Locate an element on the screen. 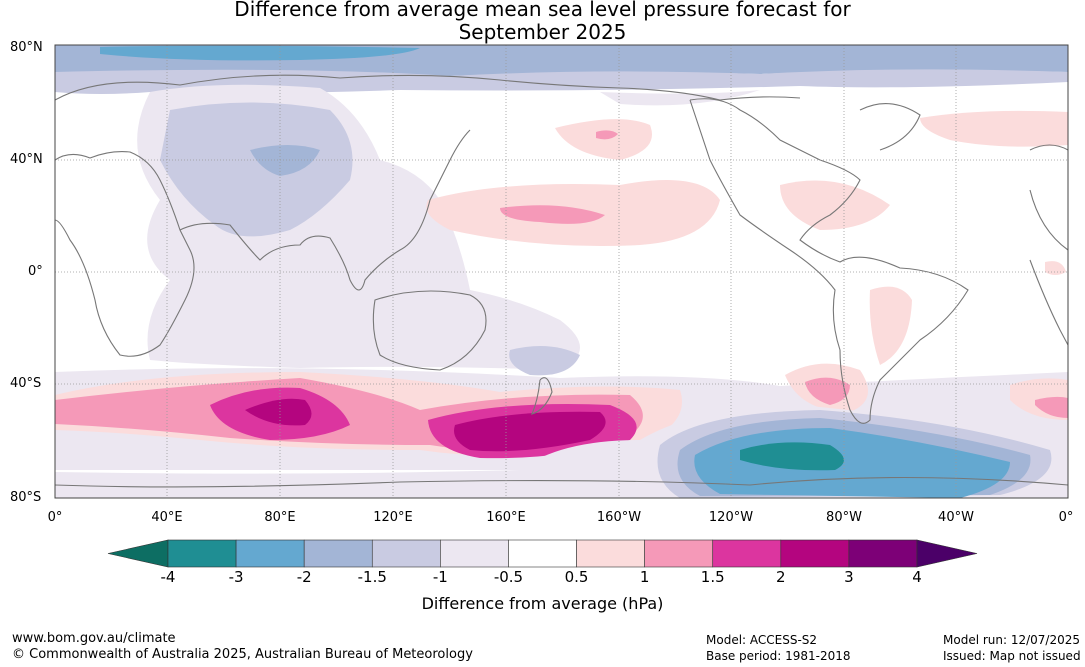 This screenshot has height=667, width=1085. issued-text: Issued: Map not issued is located at coordinates (1012, 656).